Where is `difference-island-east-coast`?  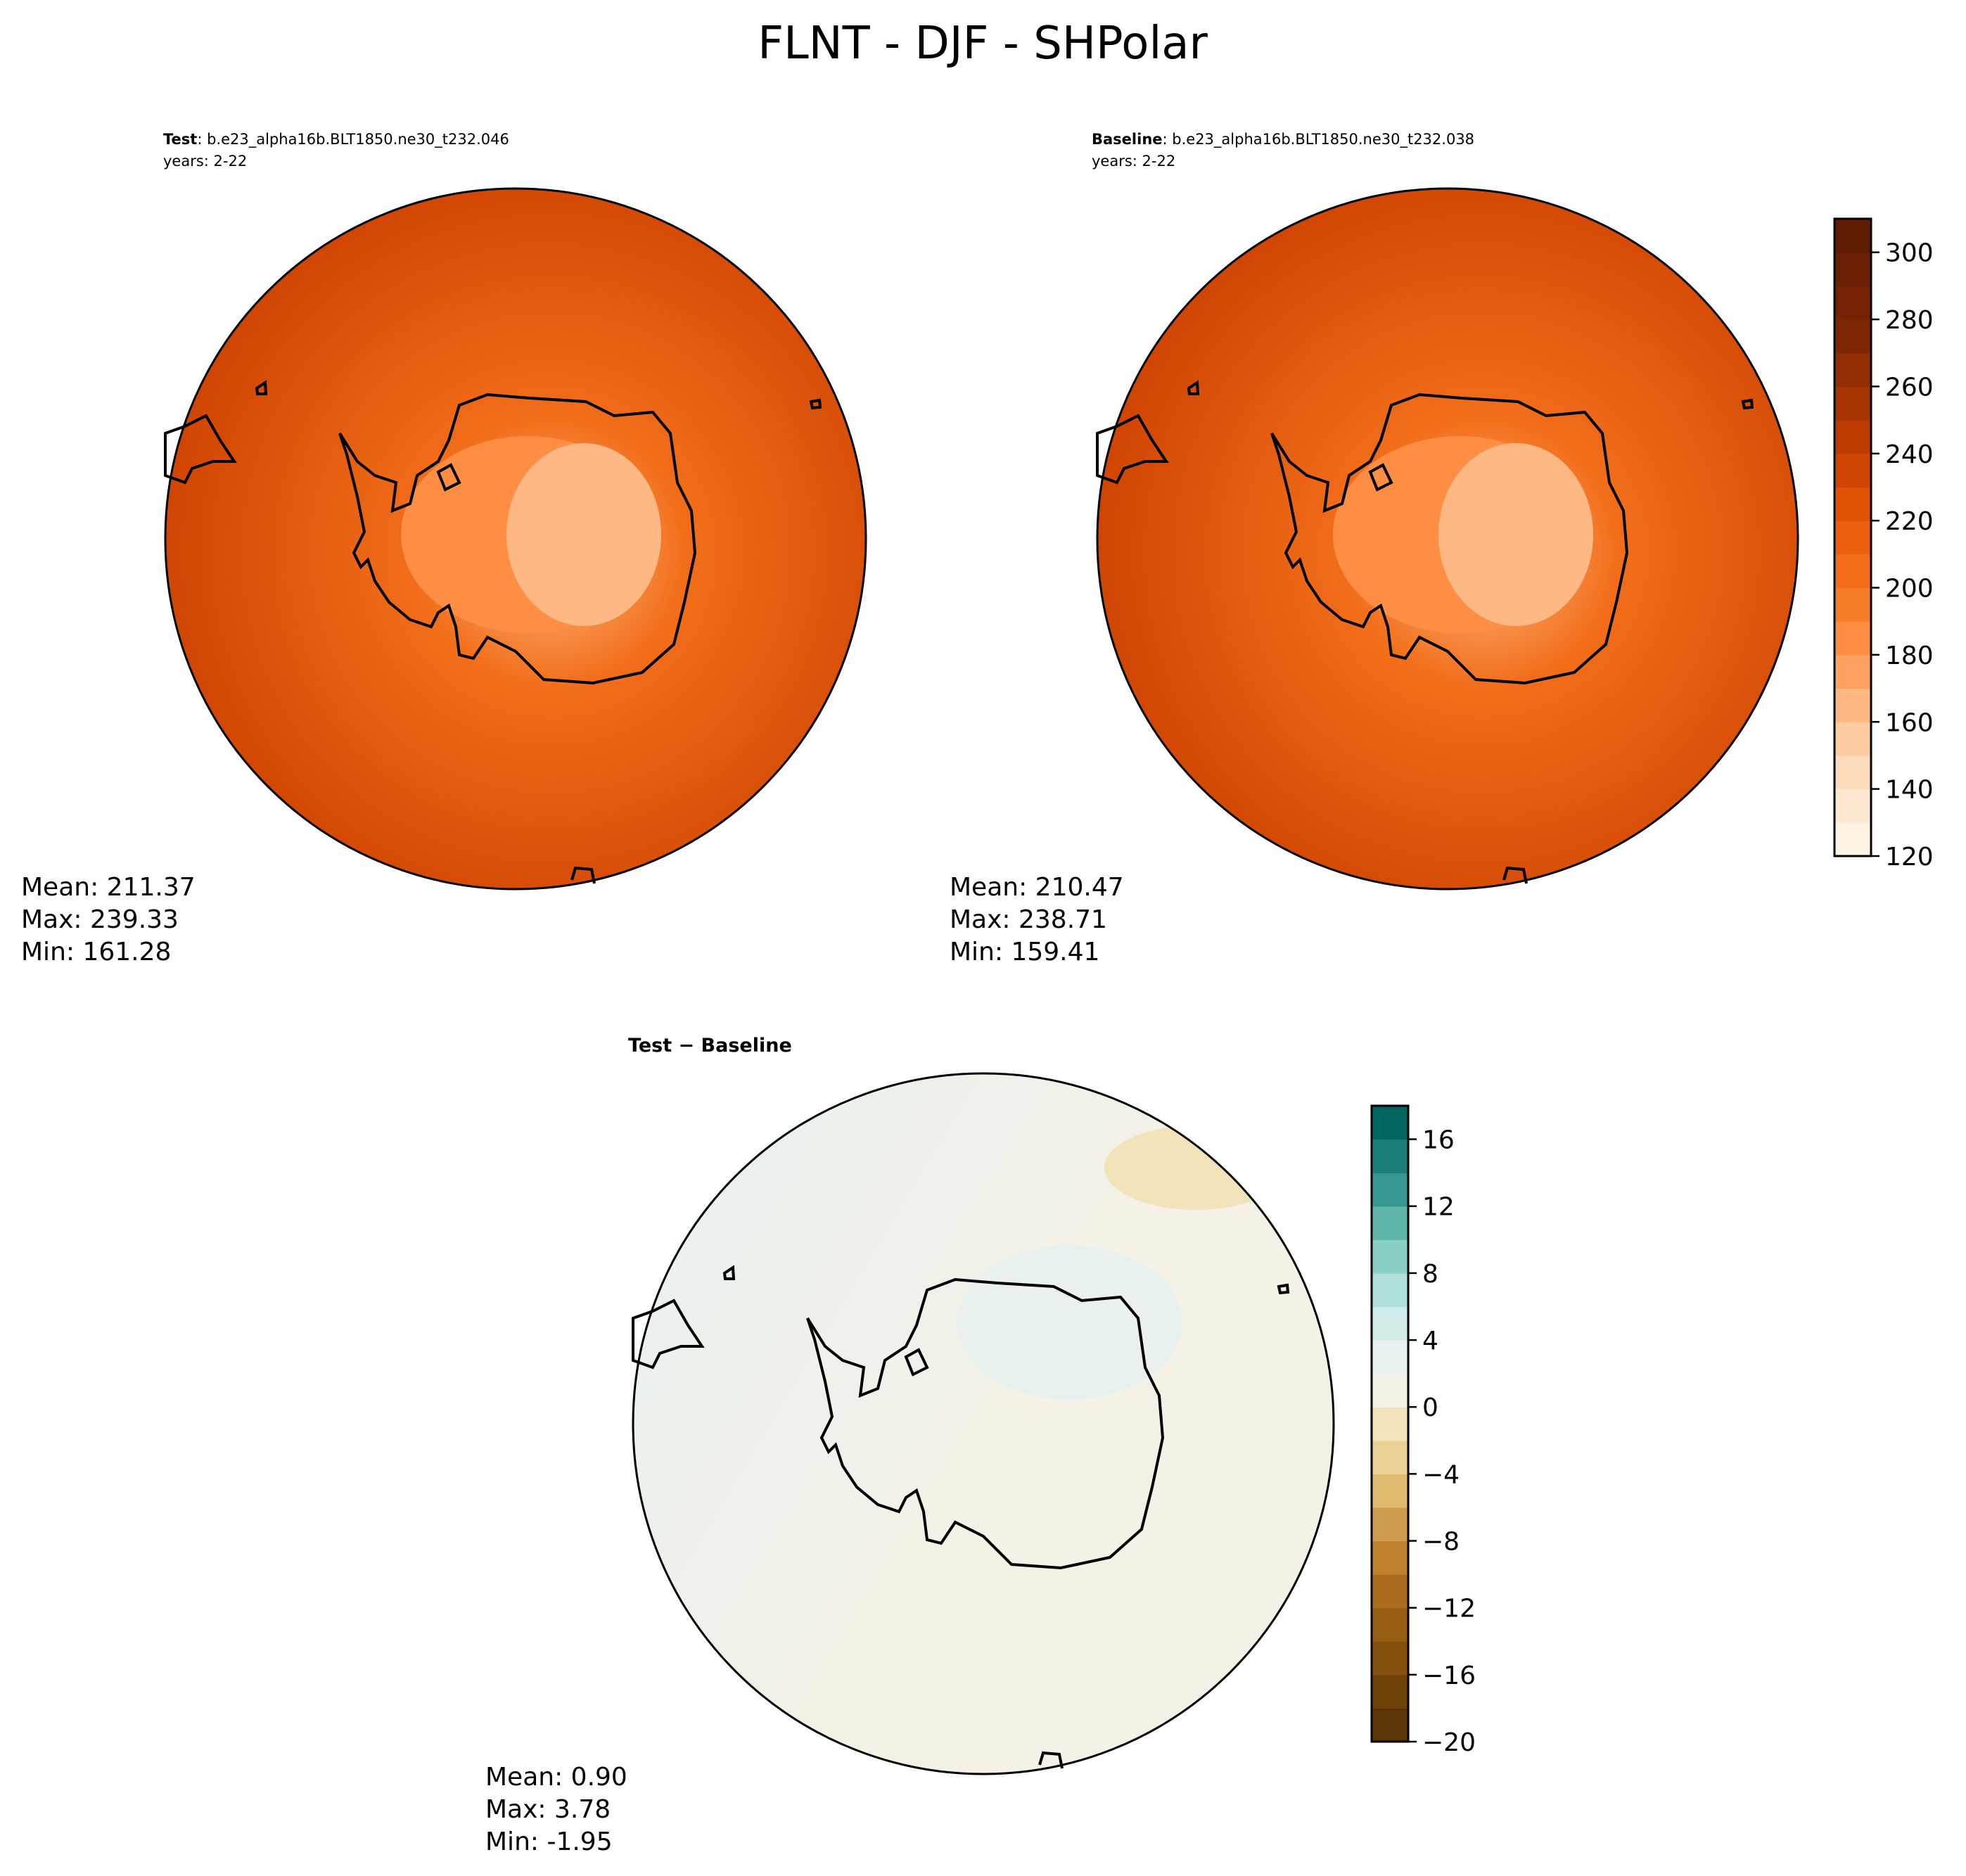
difference-island-east-coast is located at coordinates (1283, 1289).